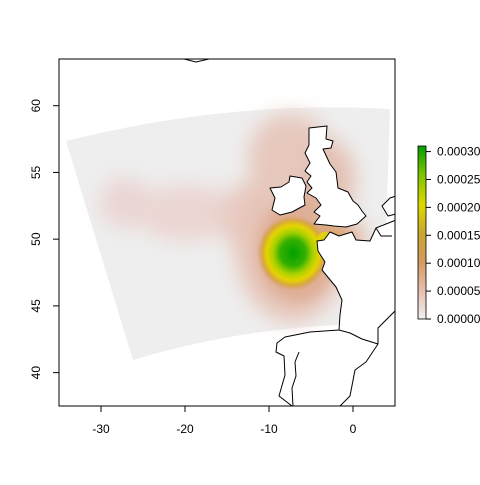 This screenshot has width=480, height=485. What do you see at coordinates (458, 179) in the screenshot?
I see `colorbar-tick-label: 0.00025` at bounding box center [458, 179].